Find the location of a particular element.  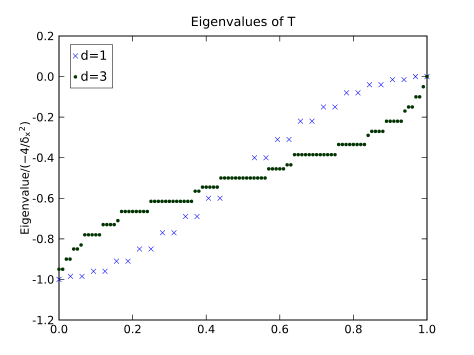

y-tick-label: 0.0 is located at coordinates (45, 76).